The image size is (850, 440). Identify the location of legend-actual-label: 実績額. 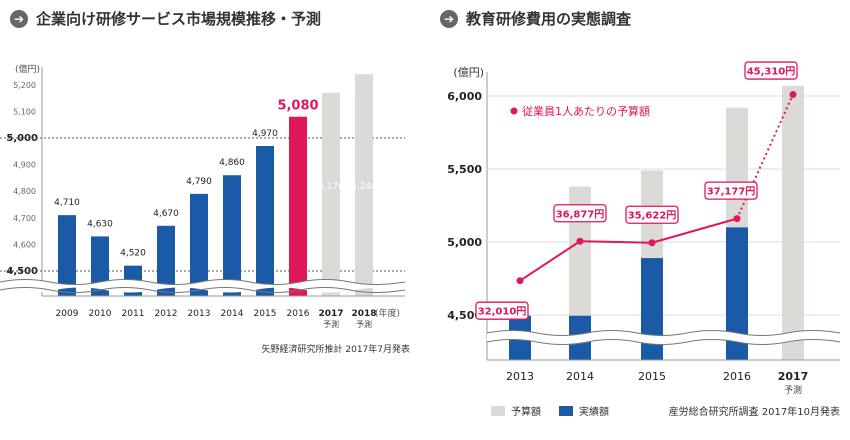
(594, 411).